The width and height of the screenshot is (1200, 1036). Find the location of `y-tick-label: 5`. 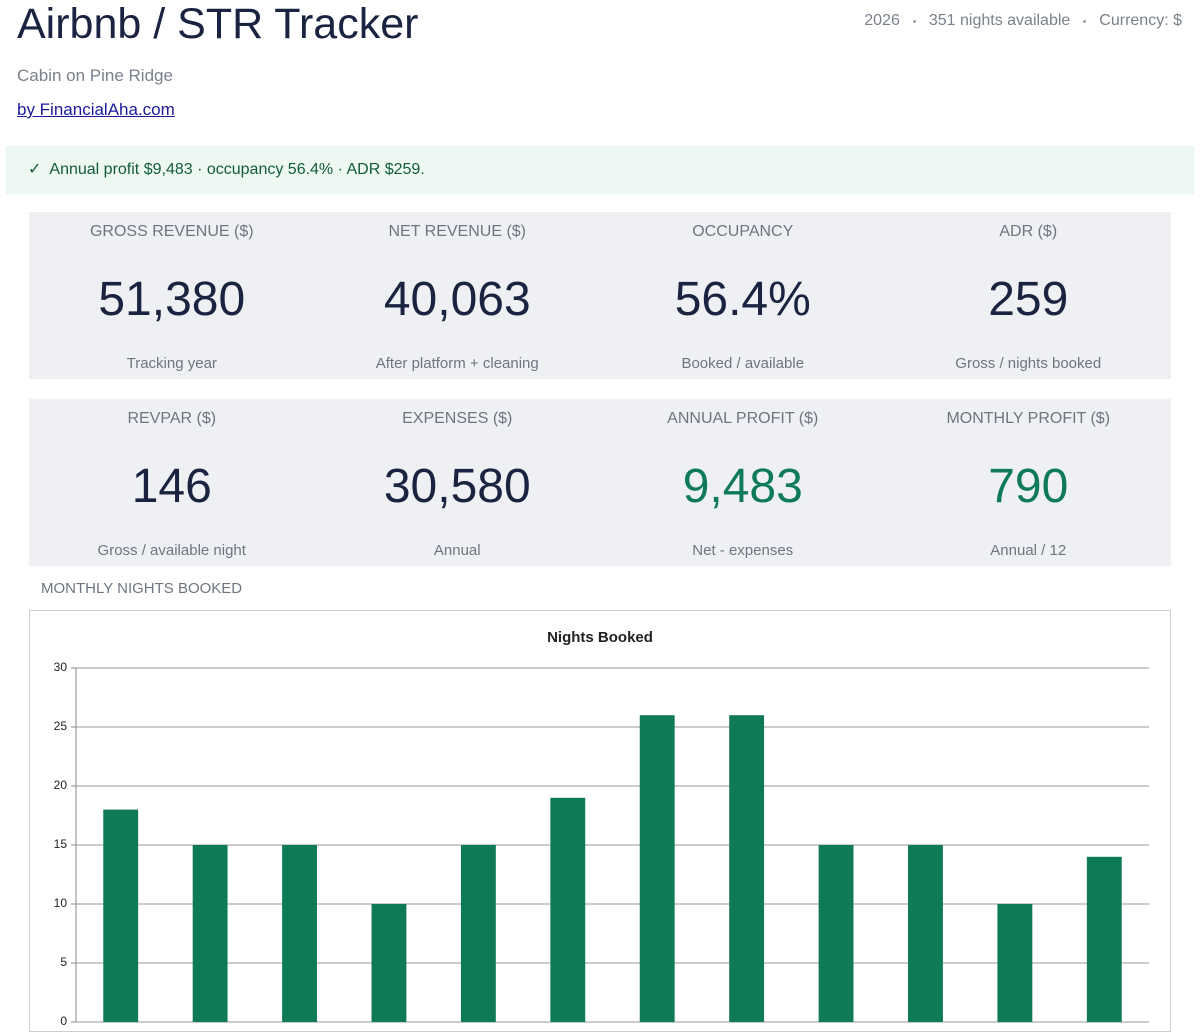

y-tick-label: 5 is located at coordinates (63, 962).